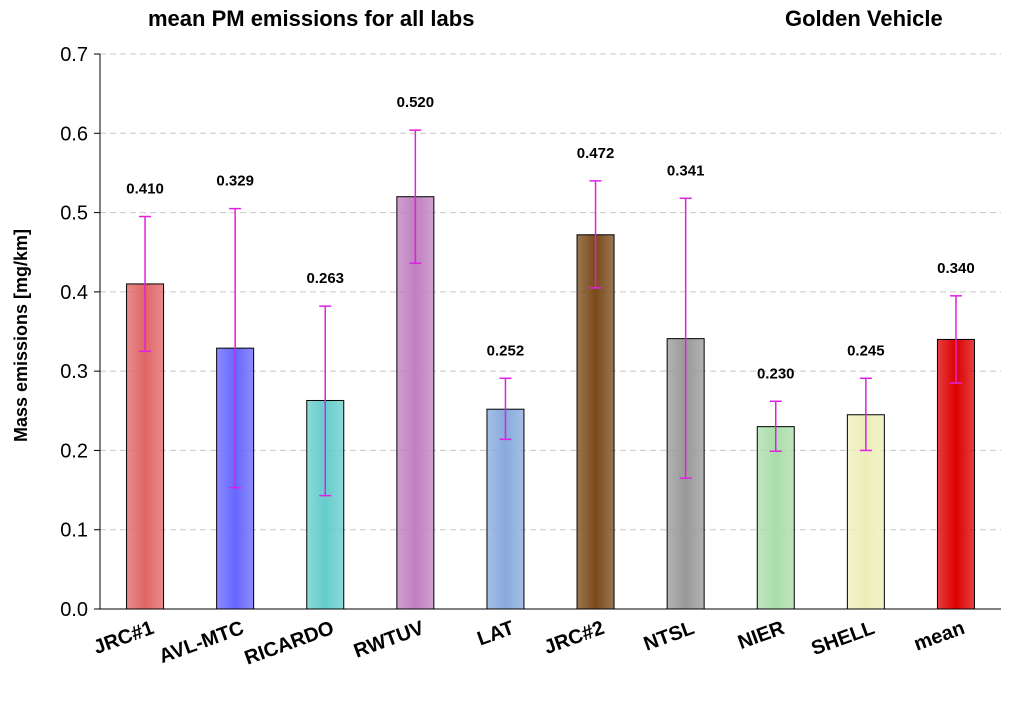 The image size is (1009, 714). Describe the element at coordinates (506, 350) in the screenshot. I see `value-label: 0.252` at that location.